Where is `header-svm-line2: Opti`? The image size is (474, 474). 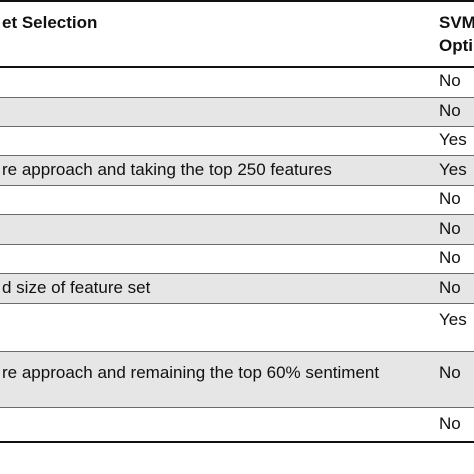 header-svm-line2: Opti is located at coordinates (456, 45).